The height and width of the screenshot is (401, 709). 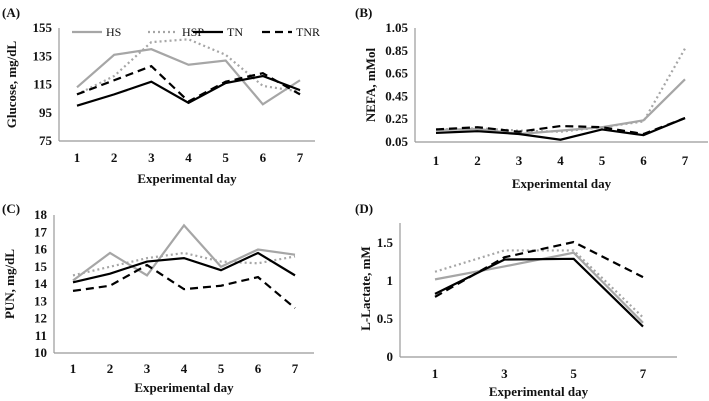 I want to click on y-axis-title: L-Lactate, mM, so click(x=365, y=288).